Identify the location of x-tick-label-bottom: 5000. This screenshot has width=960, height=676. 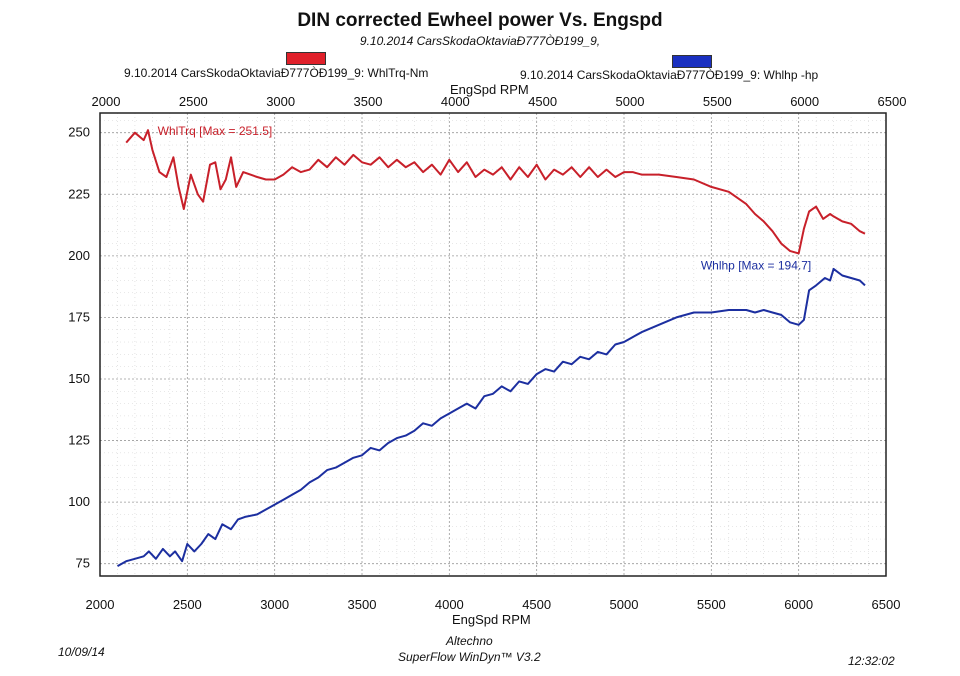
(624, 604).